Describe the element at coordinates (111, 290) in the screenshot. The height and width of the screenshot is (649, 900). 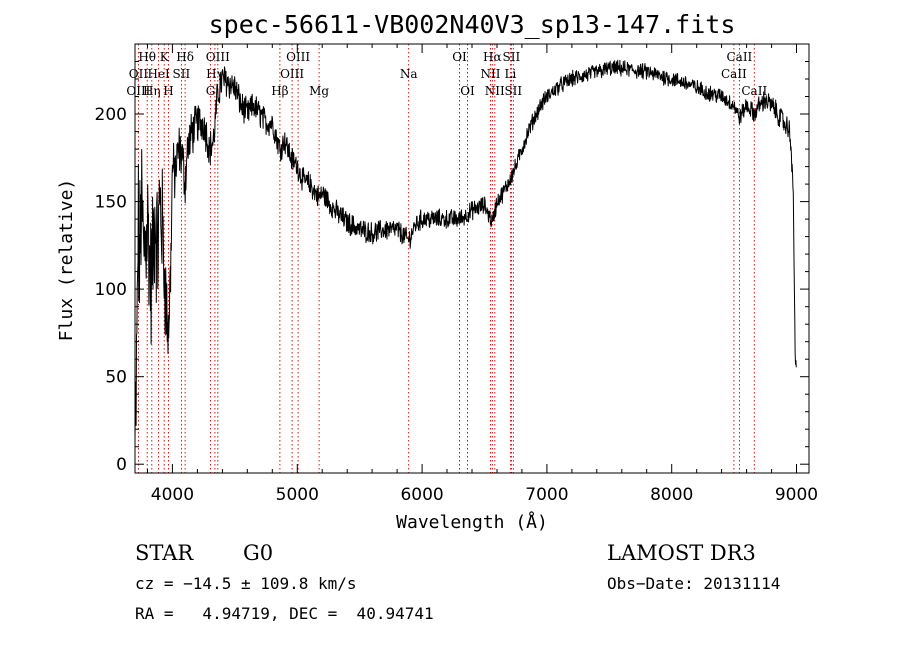
I see `y-tick-label: 100` at that location.